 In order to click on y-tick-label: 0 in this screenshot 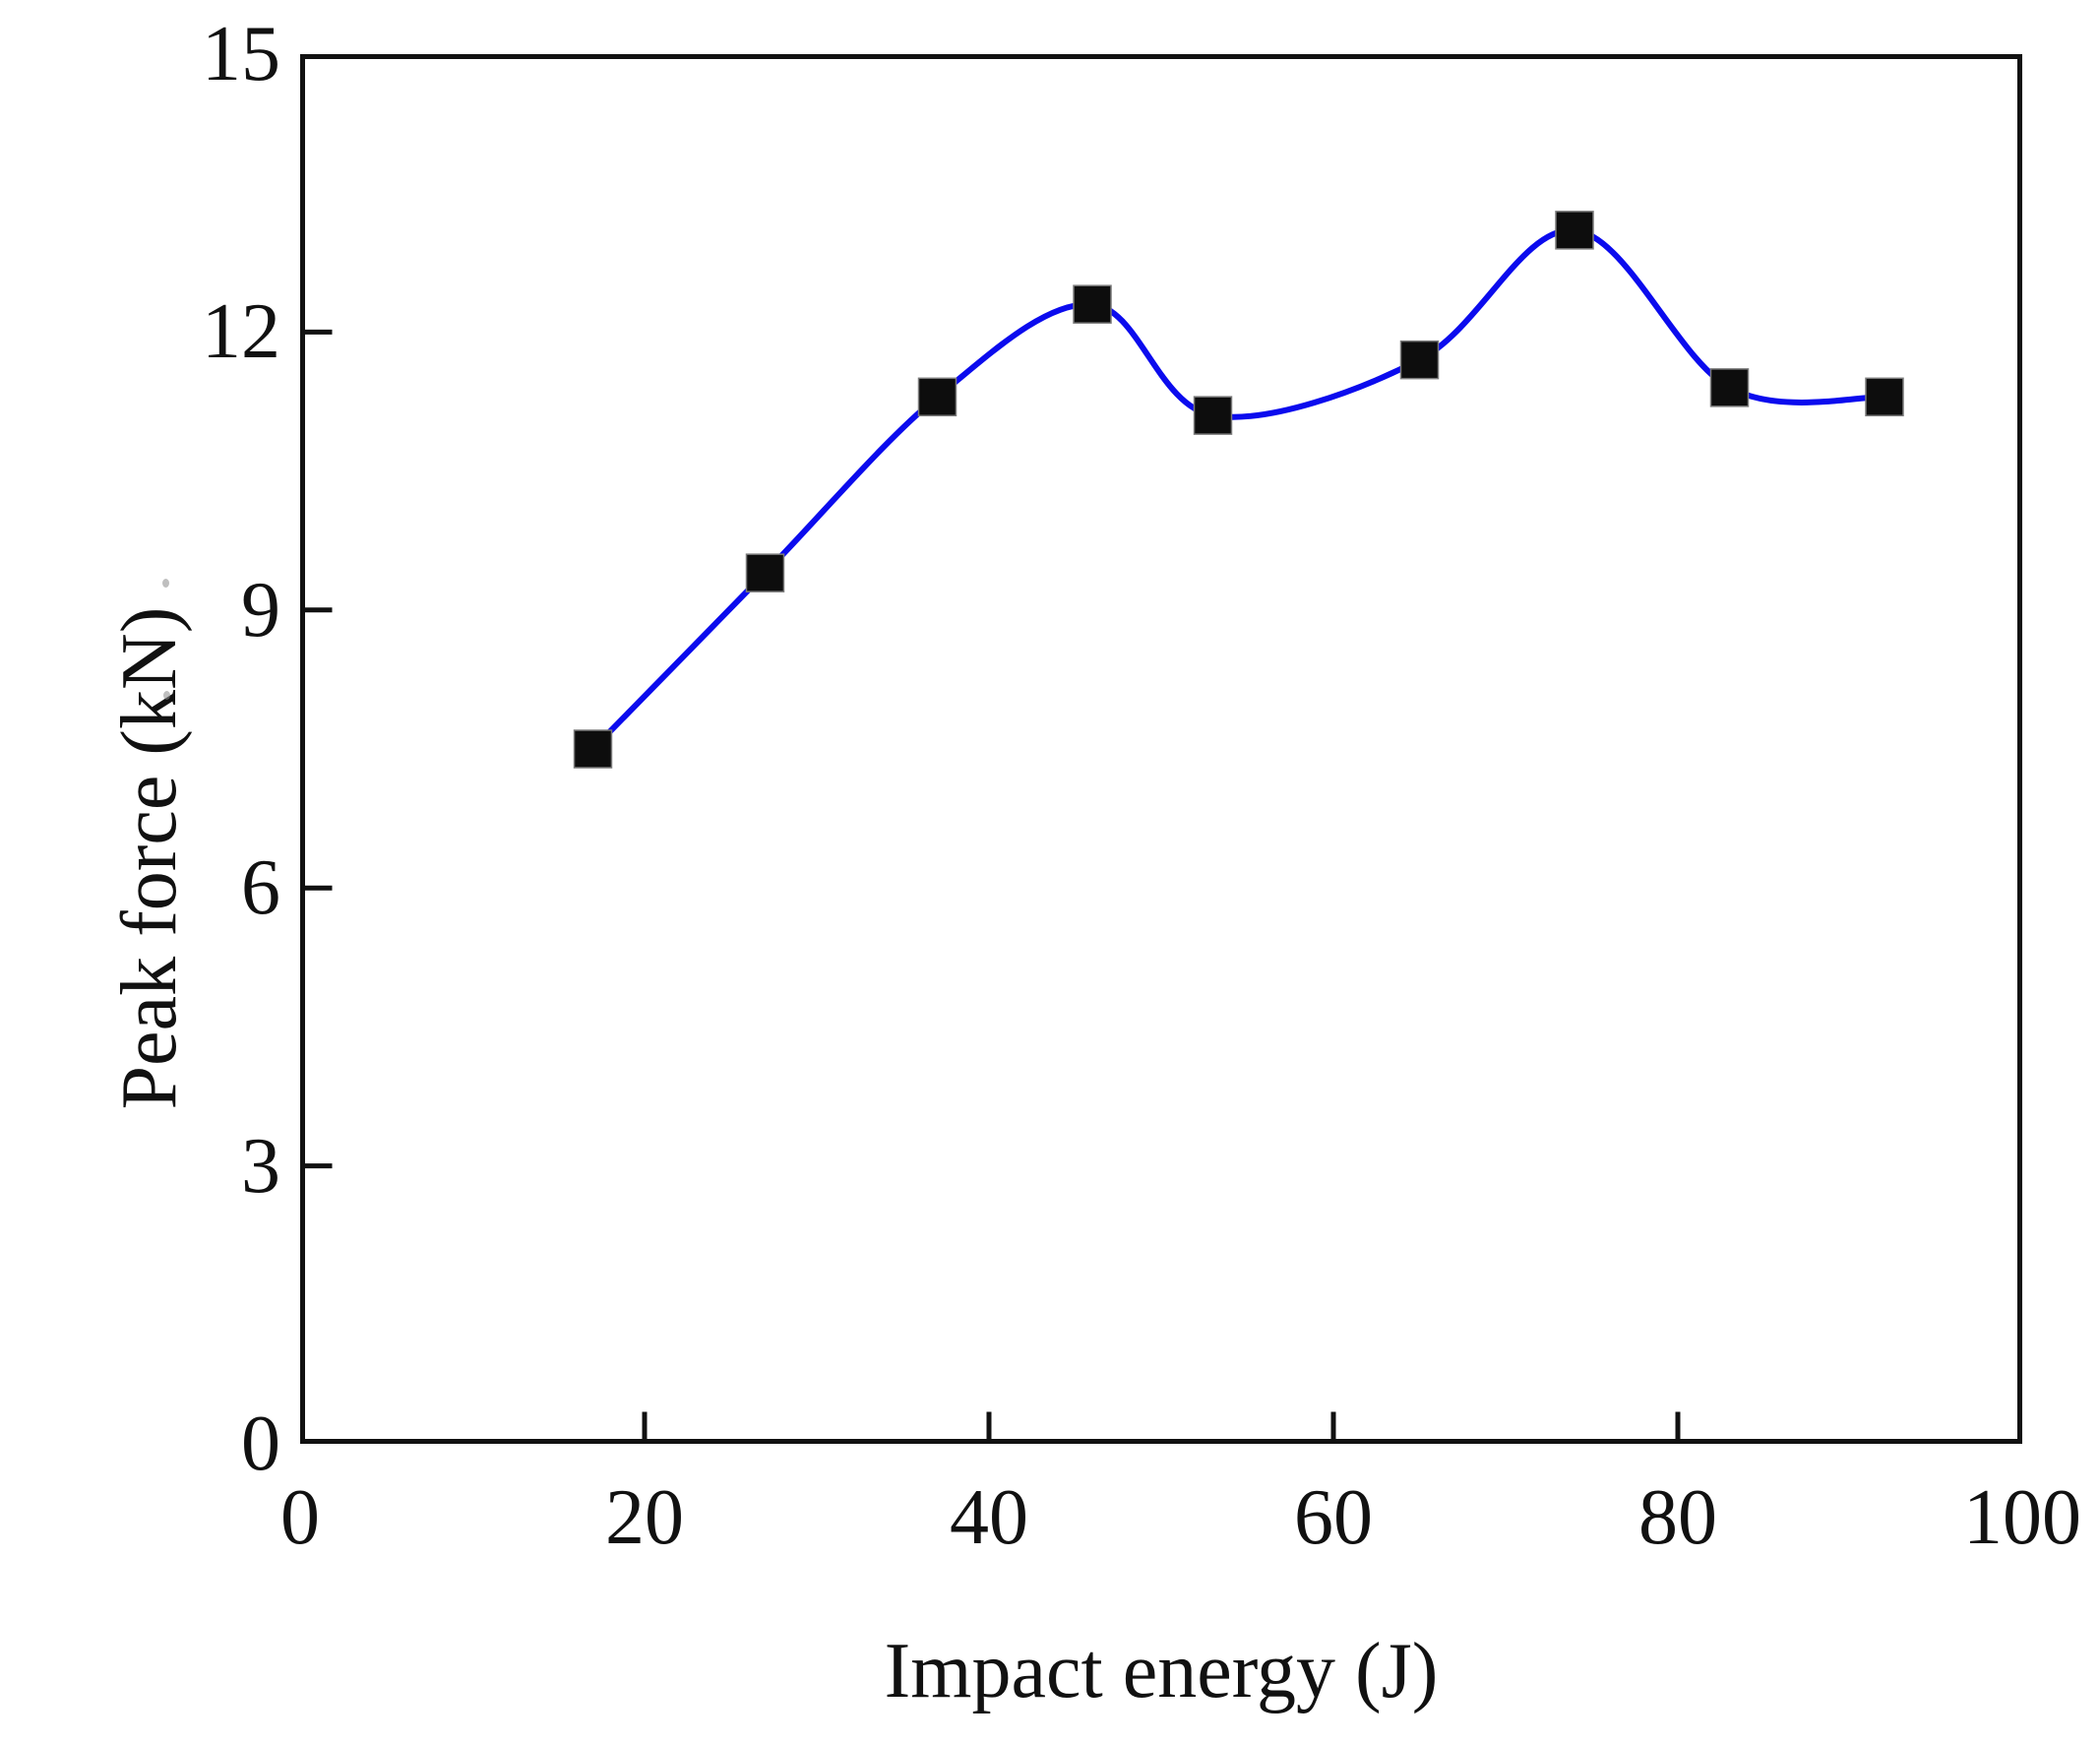, I will do `click(260, 1444)`.